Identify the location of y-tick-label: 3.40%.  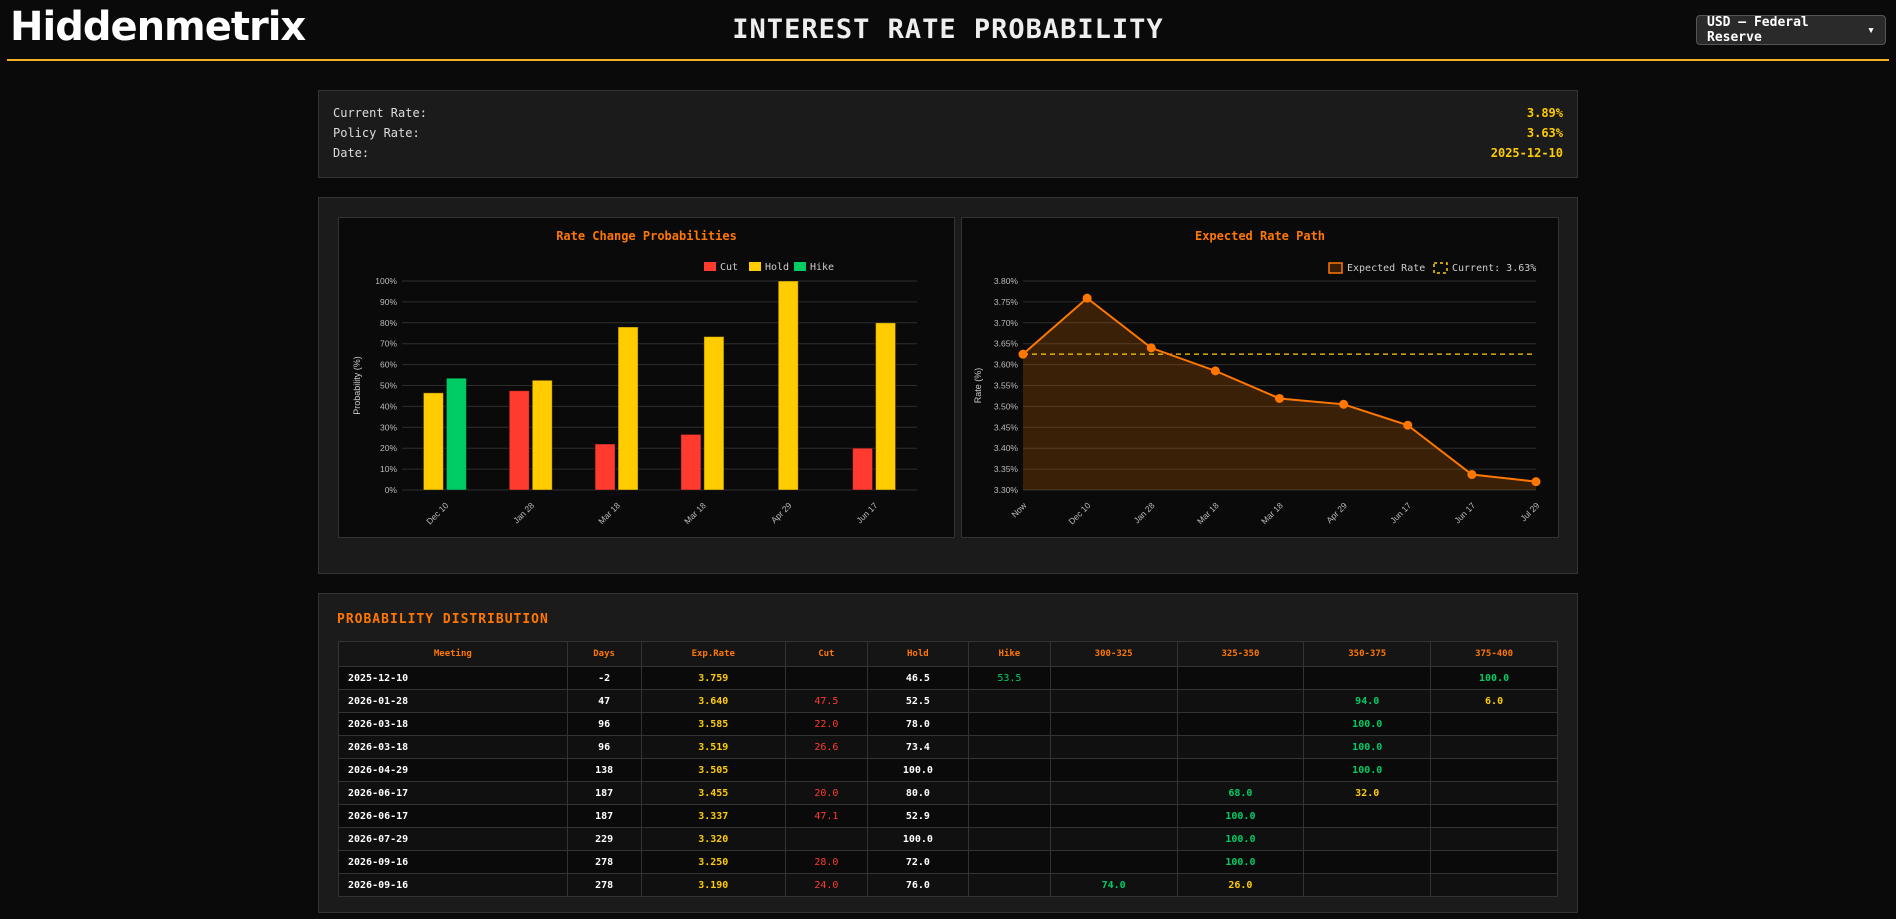
(1006, 448).